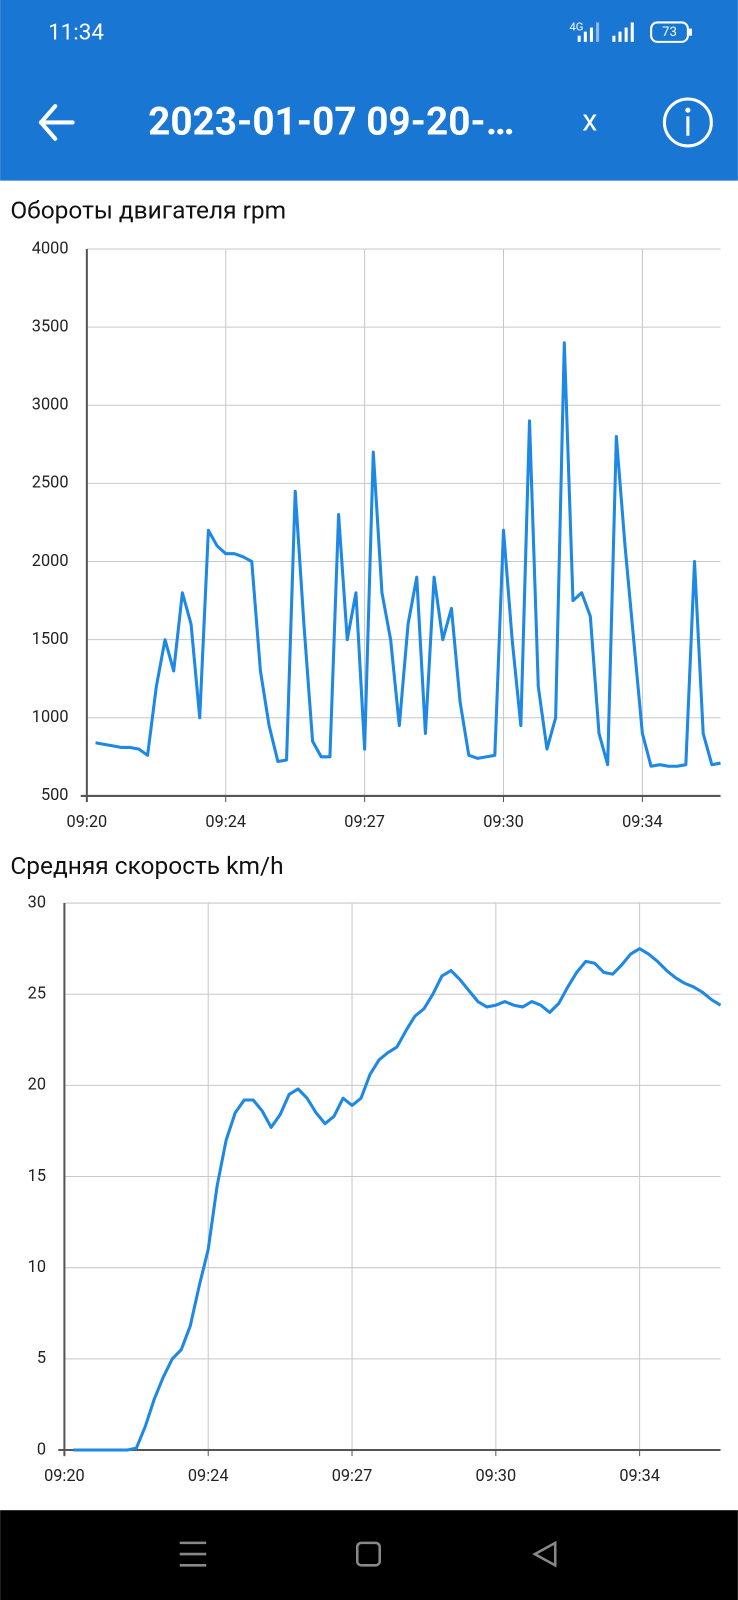 The width and height of the screenshot is (738, 1600). I want to click on y-tick-label: 3000, so click(50, 404).